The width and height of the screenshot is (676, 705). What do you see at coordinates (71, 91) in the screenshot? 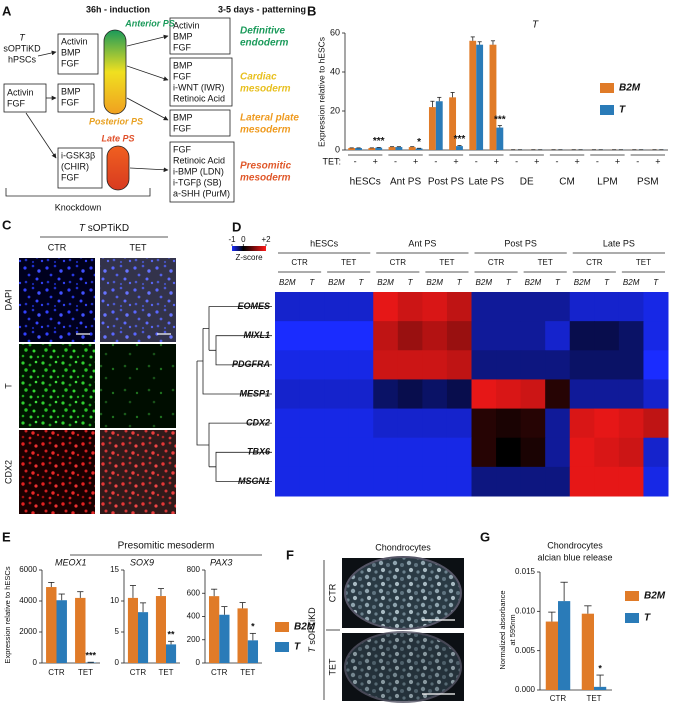
I see `box-text: BMP` at bounding box center [71, 91].